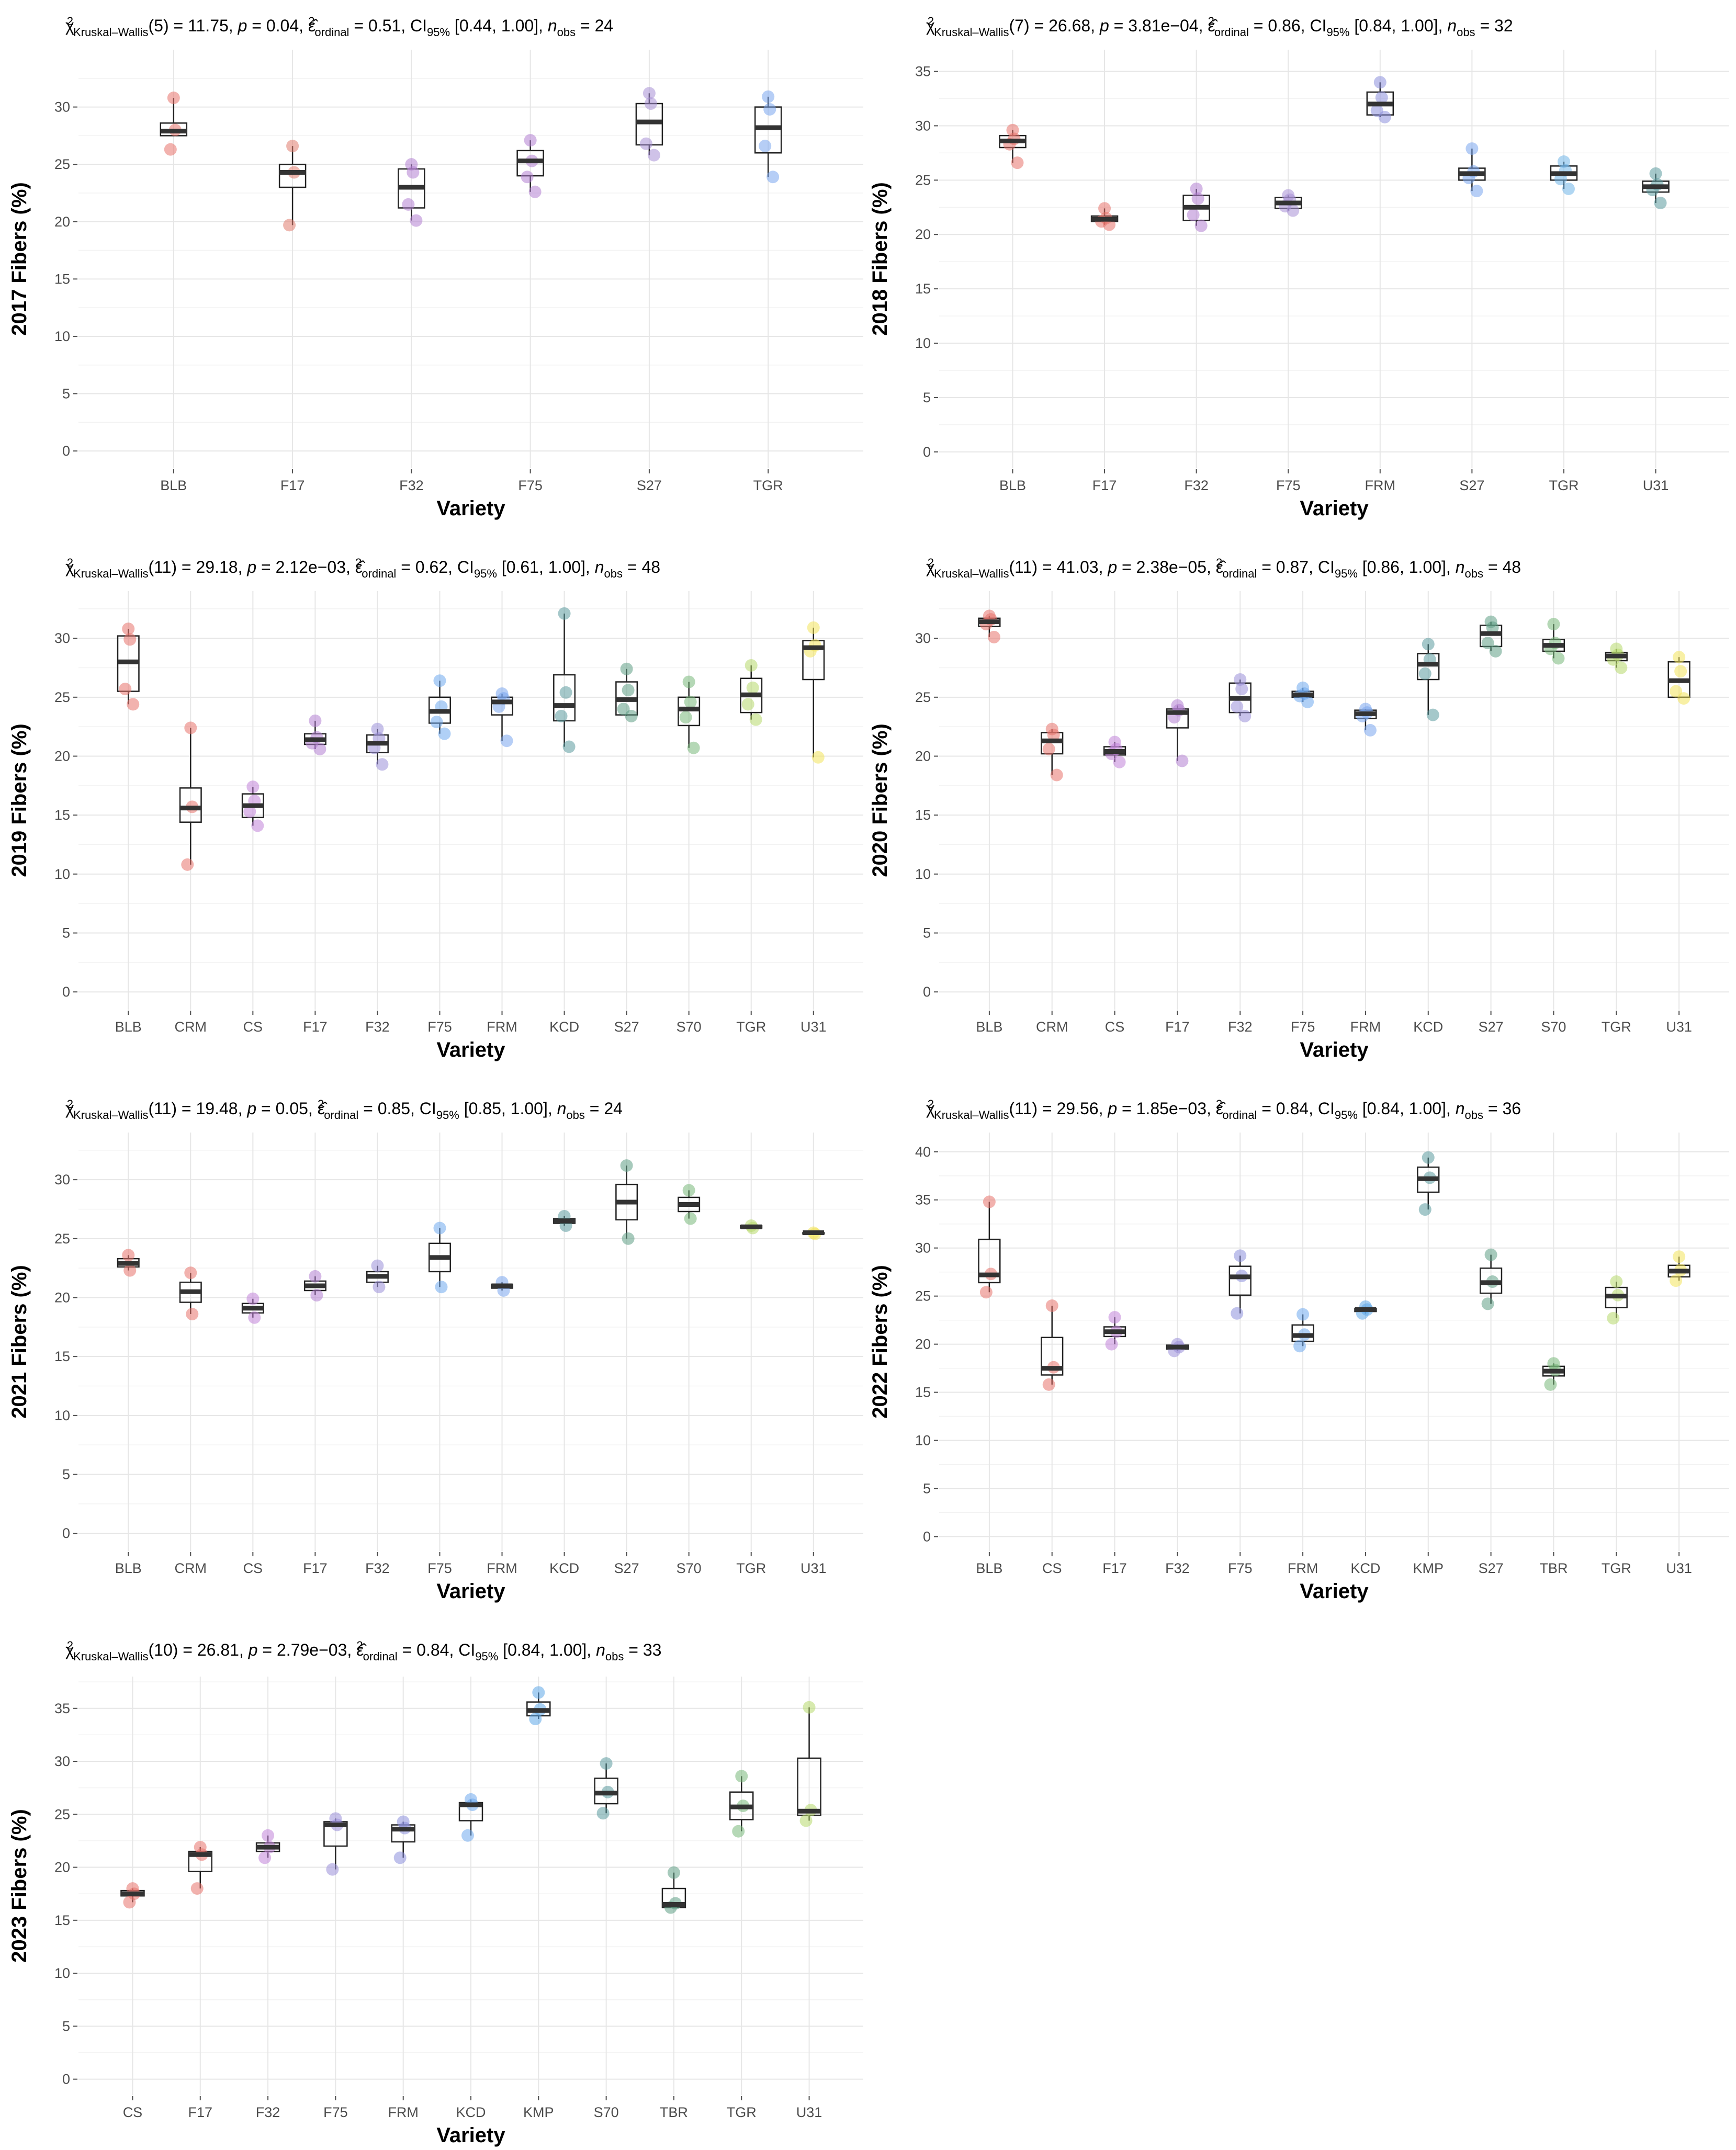 The image size is (1736, 2150). I want to click on stat-title-part: (5) = 11.75,, so click(194, 25).